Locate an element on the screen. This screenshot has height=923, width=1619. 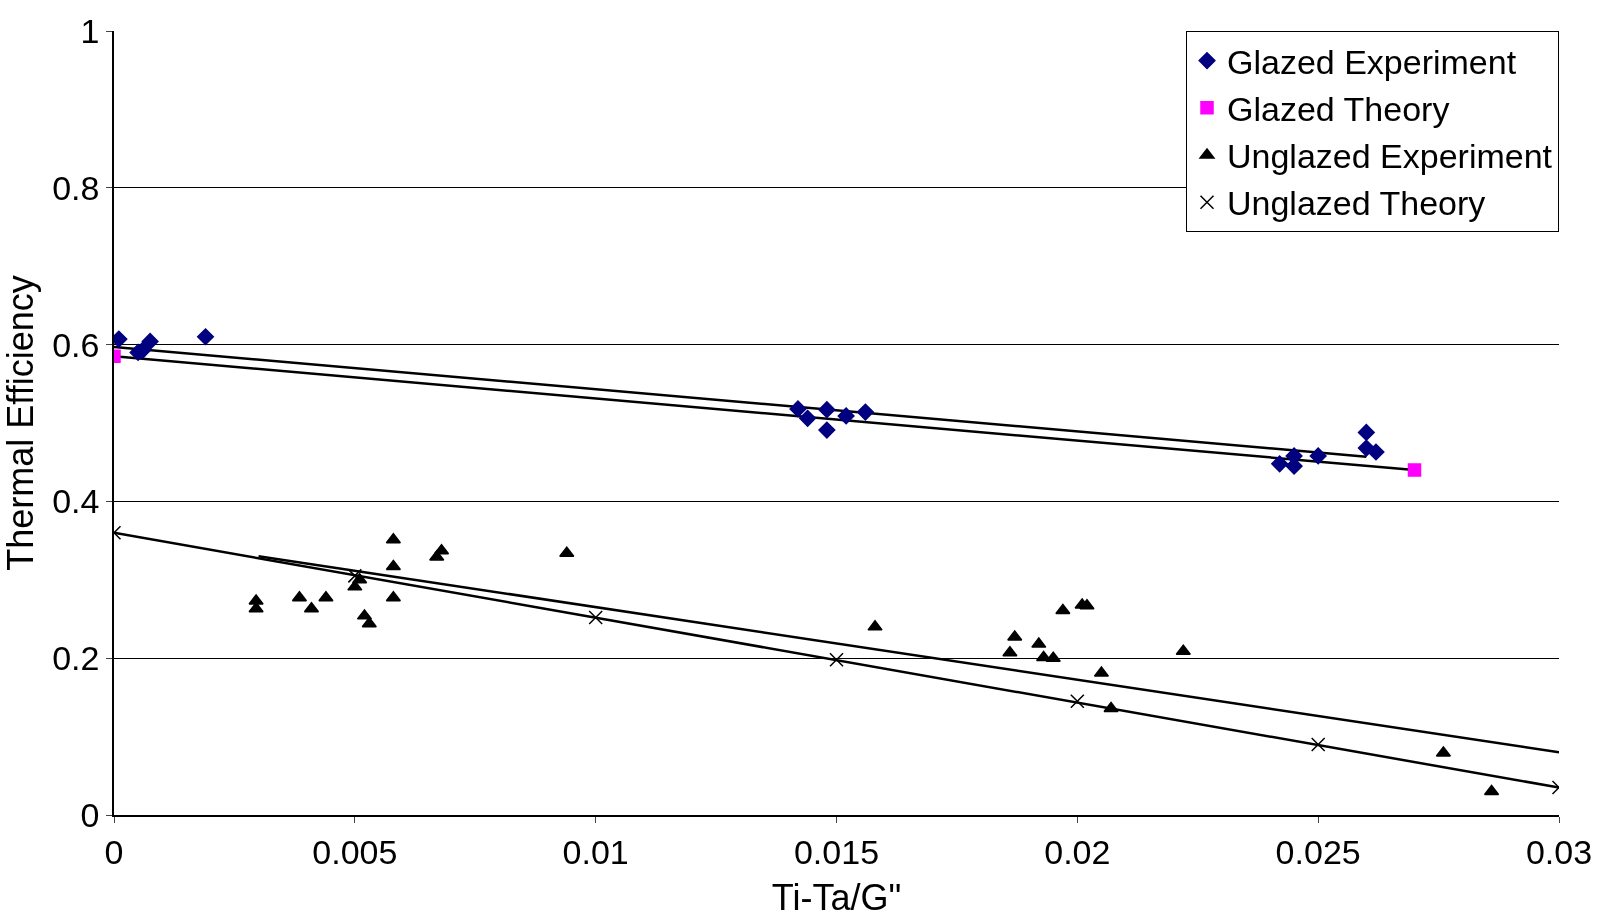
y-tick-label: 0.2 is located at coordinates (76, 658).